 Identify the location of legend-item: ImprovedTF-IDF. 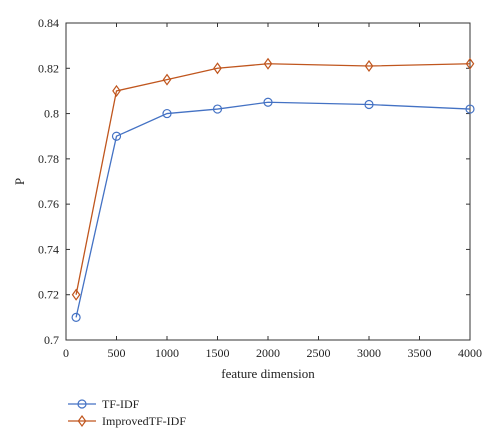
(127, 421).